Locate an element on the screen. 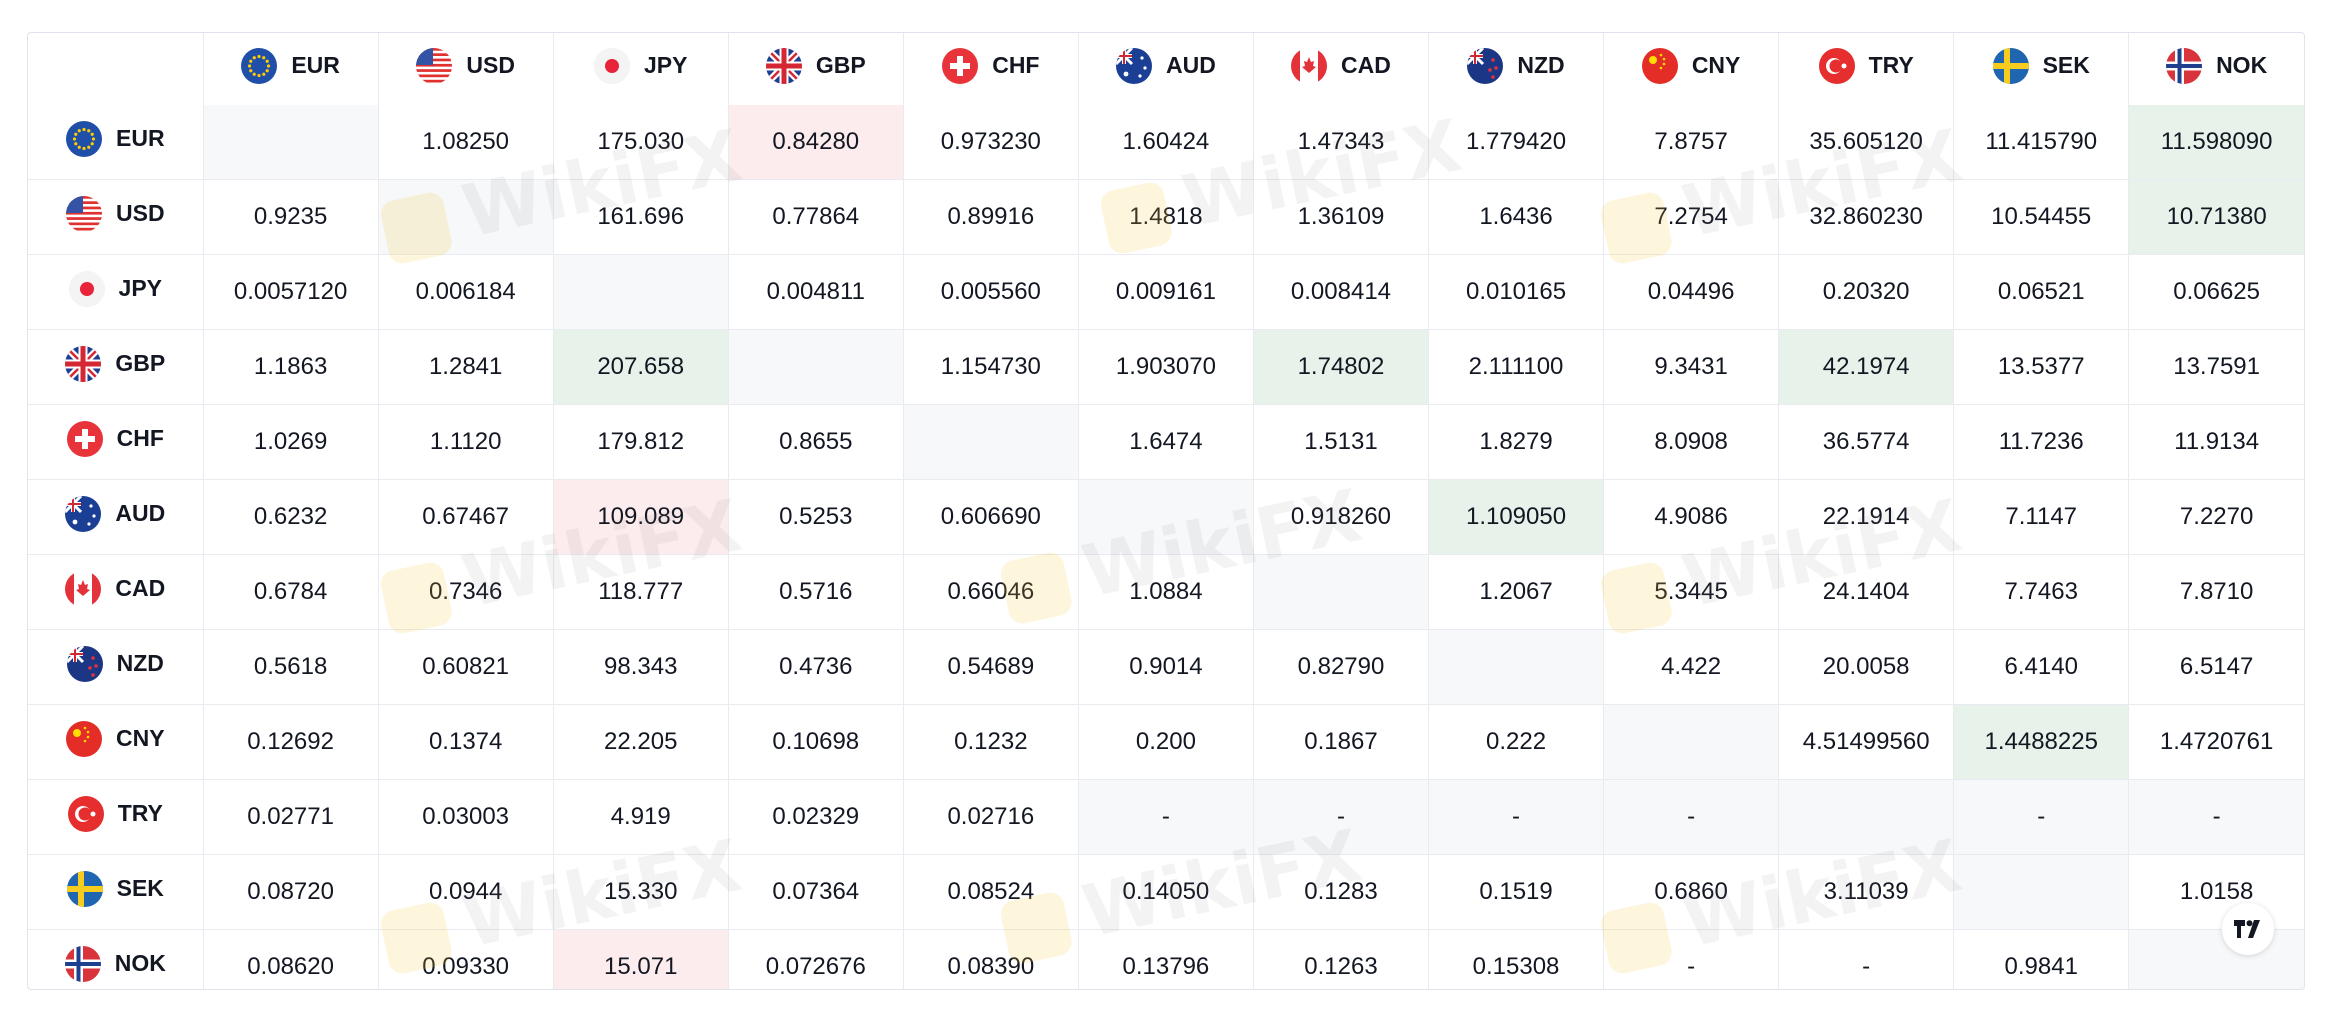  rate-cell: 98.343 is located at coordinates (641, 667).